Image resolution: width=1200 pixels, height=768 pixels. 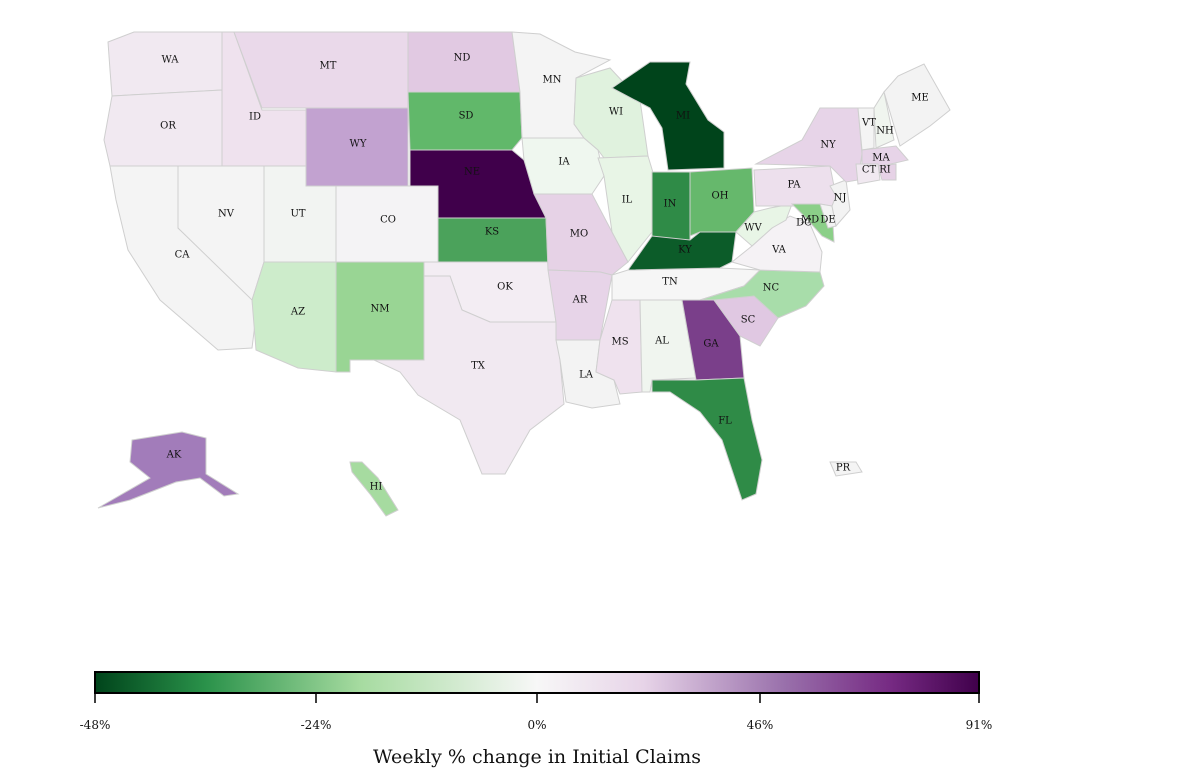 I want to click on state-label: HI, so click(x=376, y=487).